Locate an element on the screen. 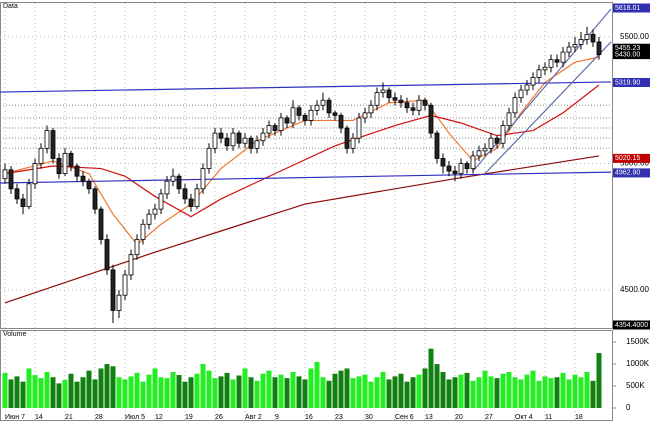 The image size is (650, 422). y-tick-label: 5000.00 is located at coordinates (634, 163).